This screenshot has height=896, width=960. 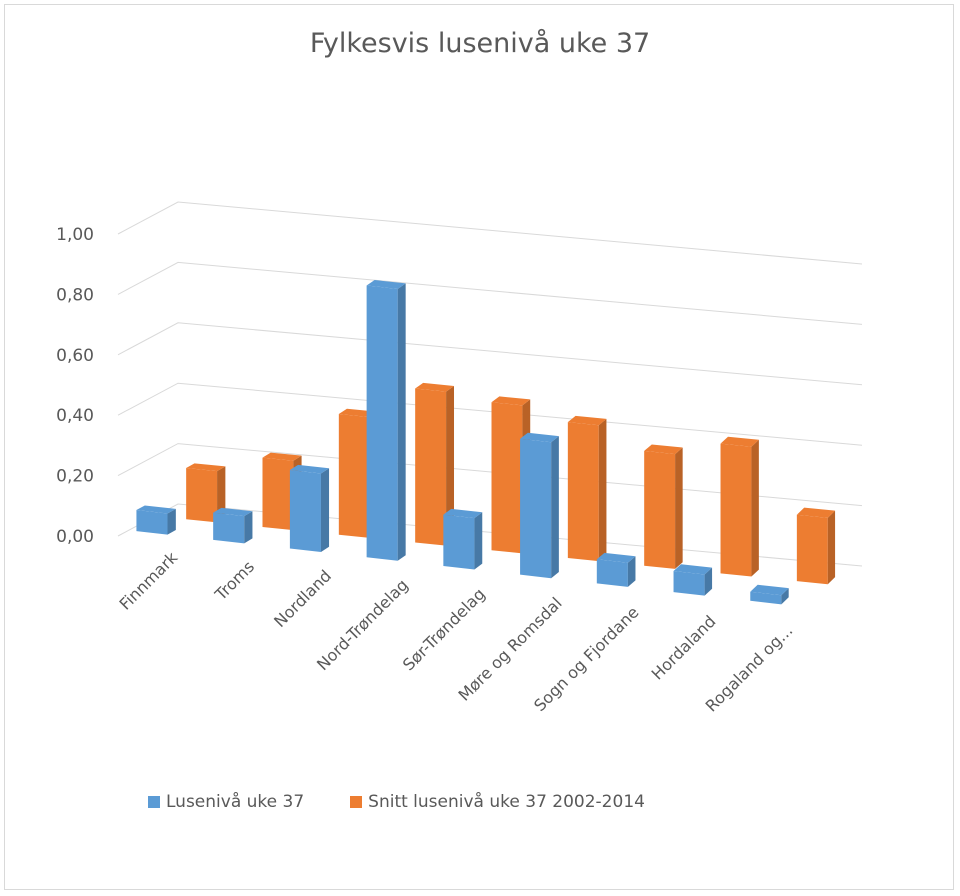 I want to click on x-tick-label: Hordaland, so click(x=684, y=648).